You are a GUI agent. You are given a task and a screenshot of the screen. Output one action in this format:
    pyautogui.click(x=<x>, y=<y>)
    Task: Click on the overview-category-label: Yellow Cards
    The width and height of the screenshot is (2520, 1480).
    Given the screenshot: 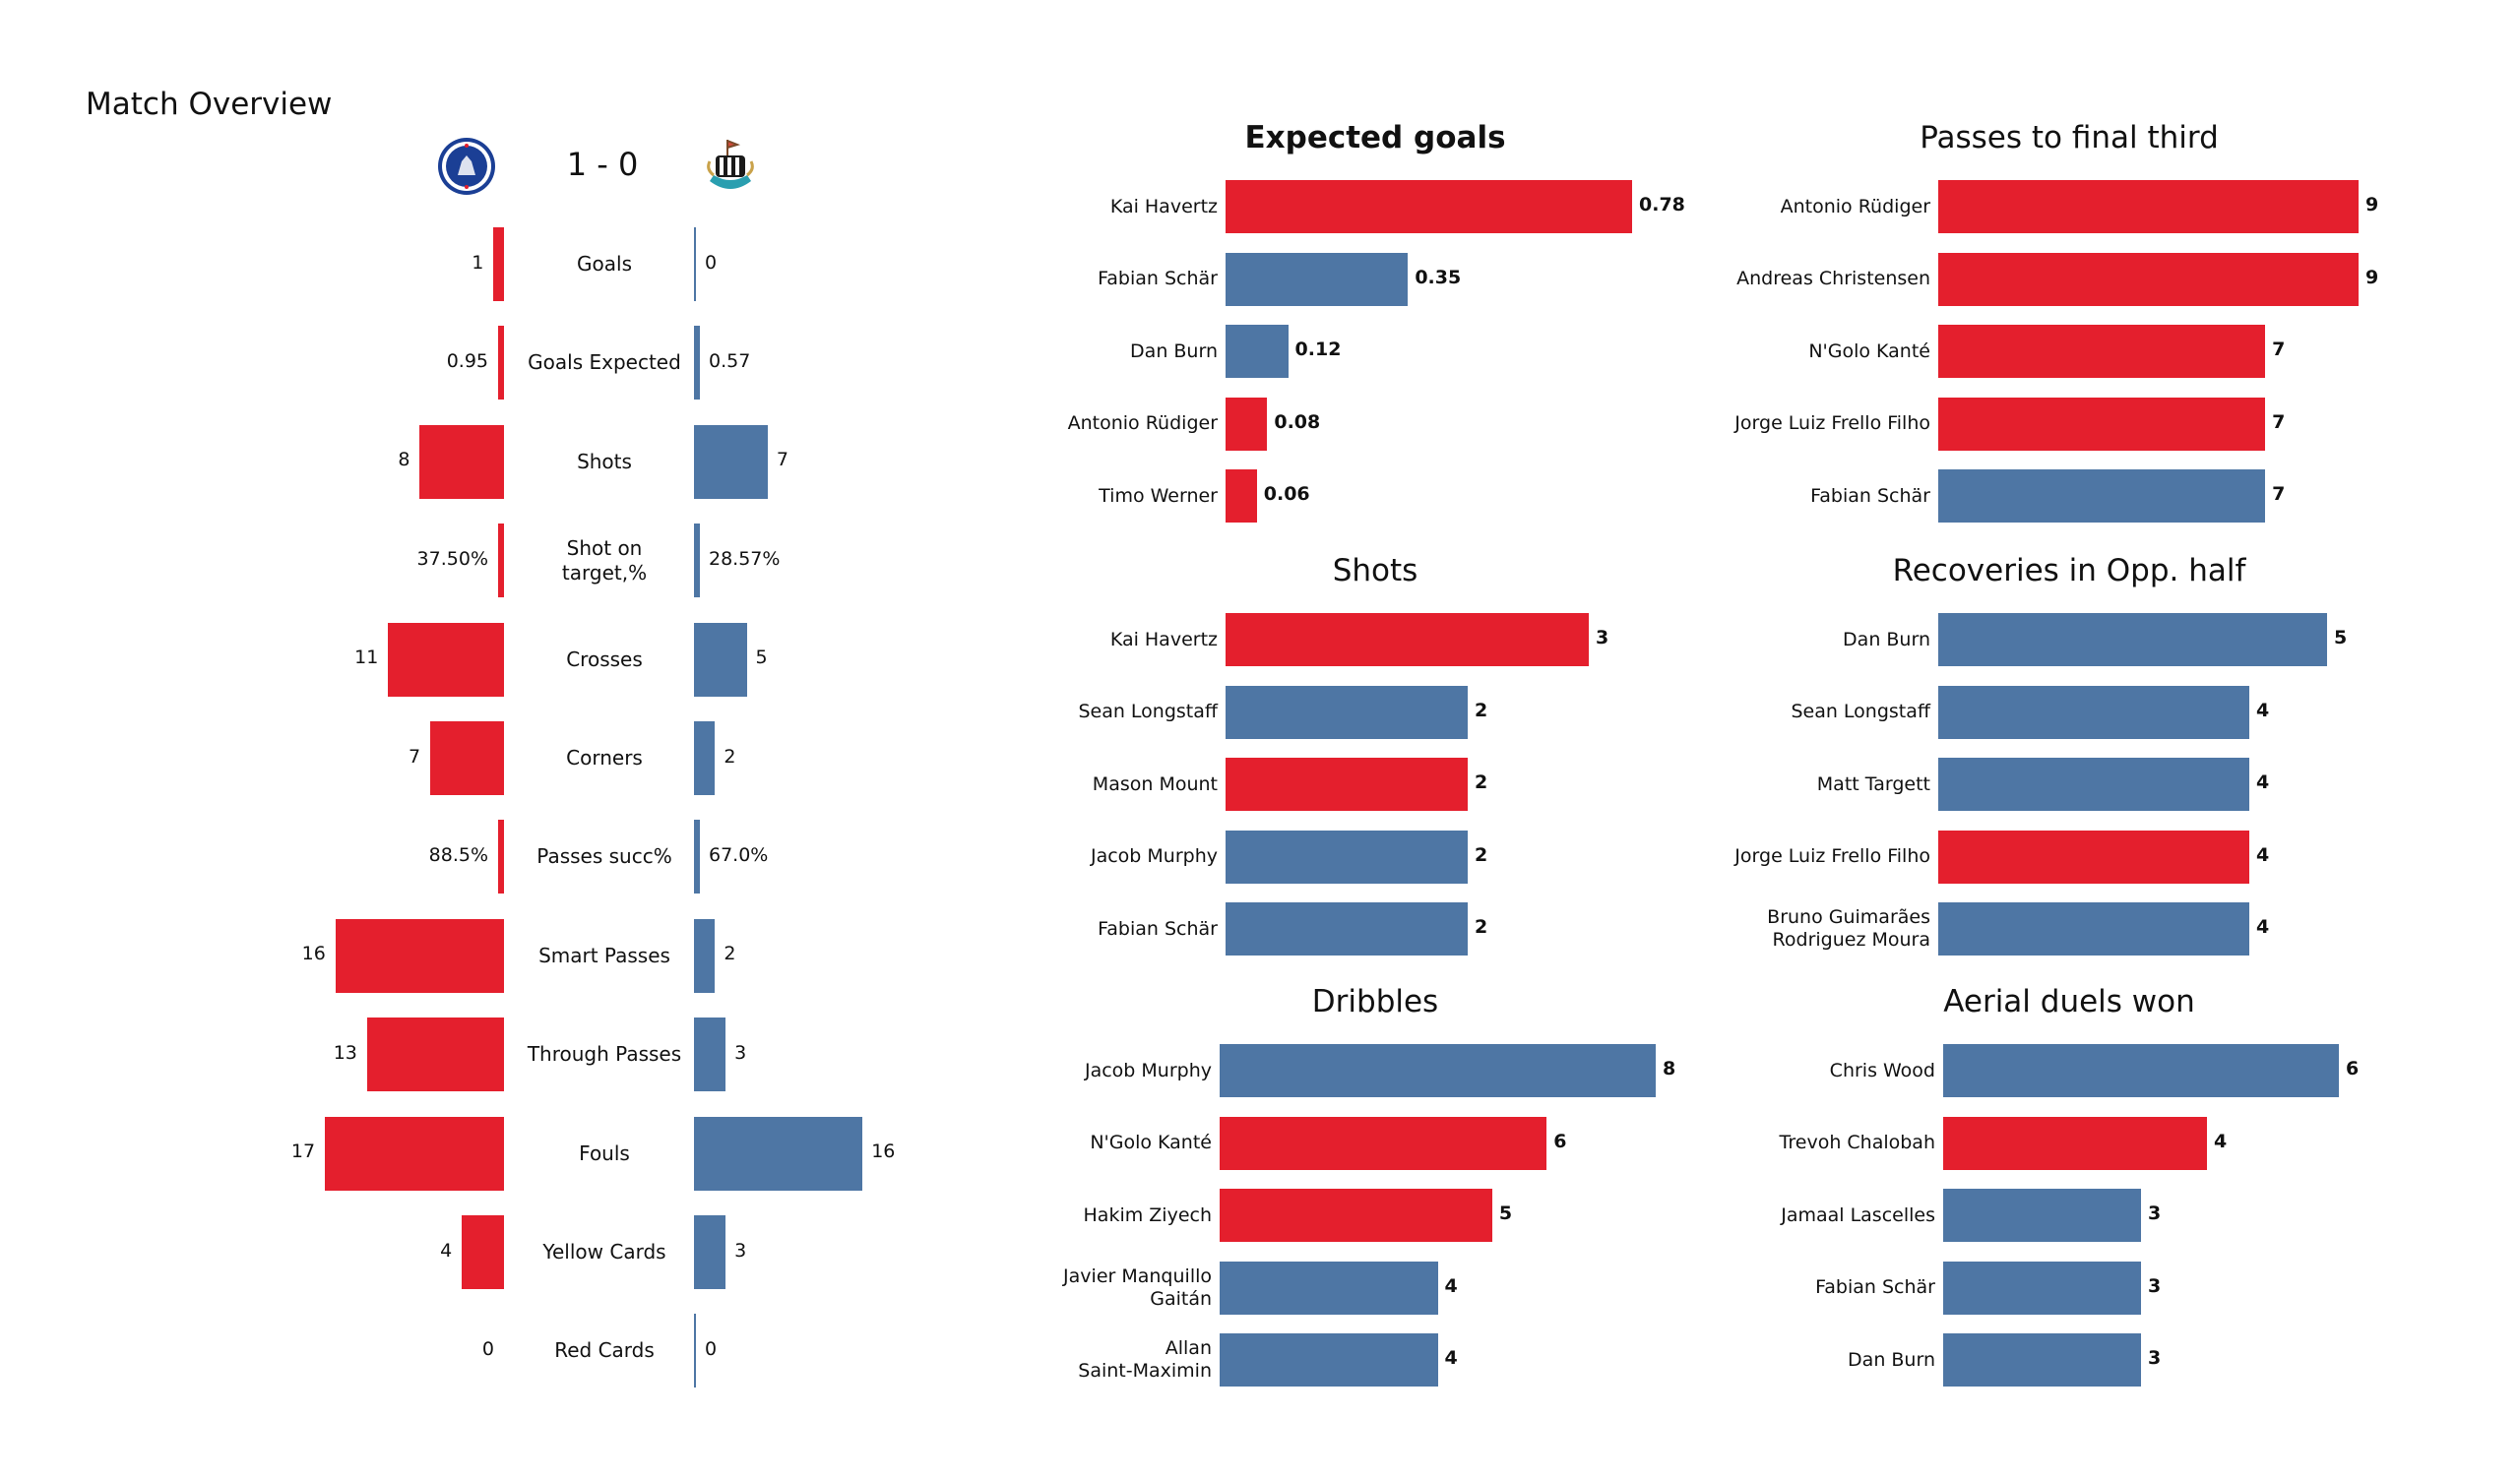 What is the action you would take?
    pyautogui.click(x=604, y=1252)
    